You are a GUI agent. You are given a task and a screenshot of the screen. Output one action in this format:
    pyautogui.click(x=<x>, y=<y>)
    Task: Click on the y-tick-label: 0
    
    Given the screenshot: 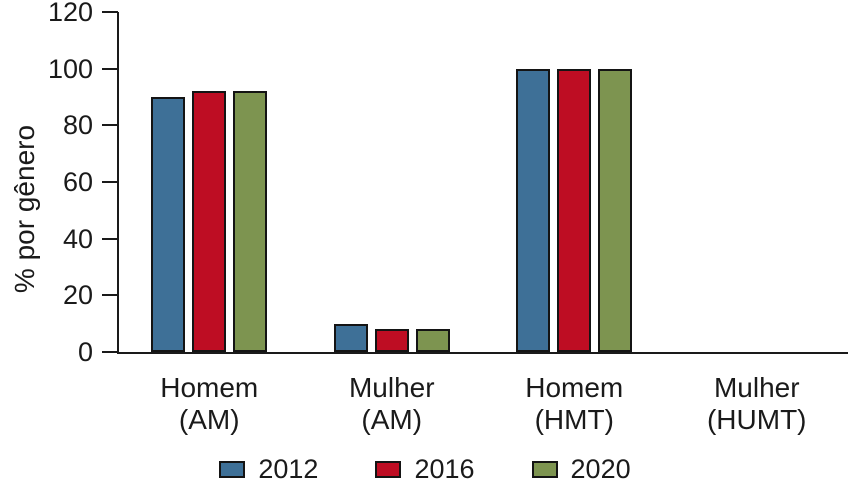 What is the action you would take?
    pyautogui.click(x=85, y=352)
    